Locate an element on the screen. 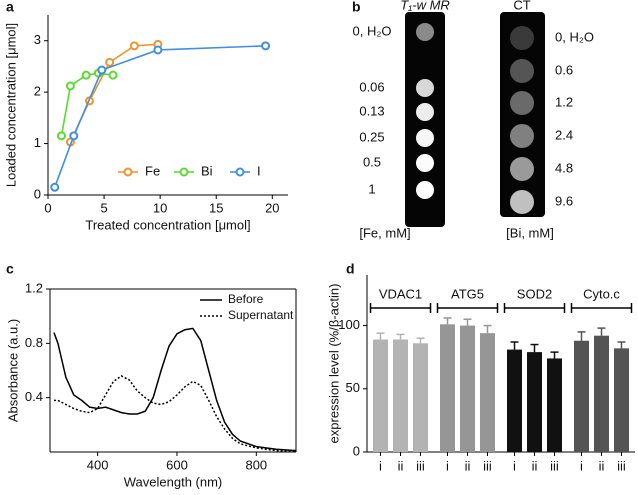 The image size is (638, 495). x-tick-label: 0 is located at coordinates (47, 207).